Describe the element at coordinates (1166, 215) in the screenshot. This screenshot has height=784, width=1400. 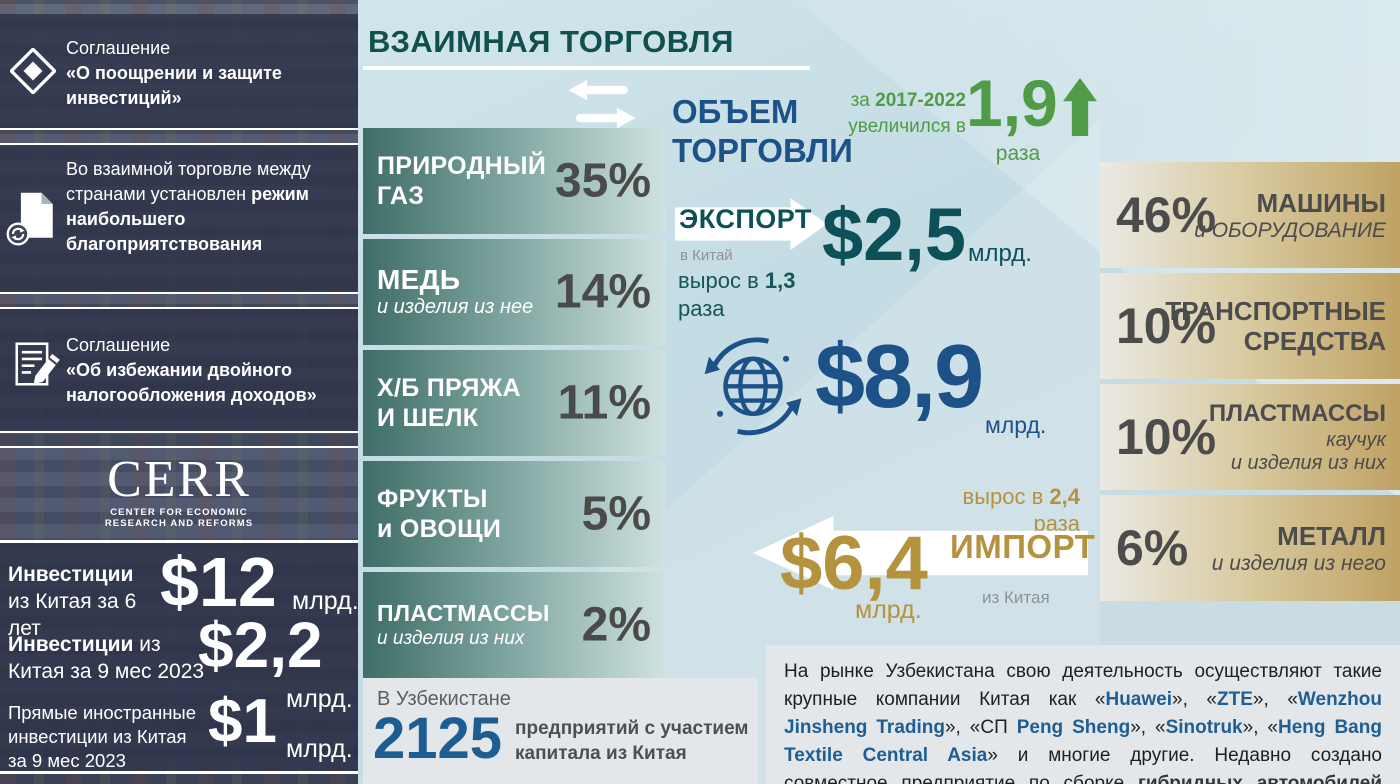
I see `percent-value: 46%` at that location.